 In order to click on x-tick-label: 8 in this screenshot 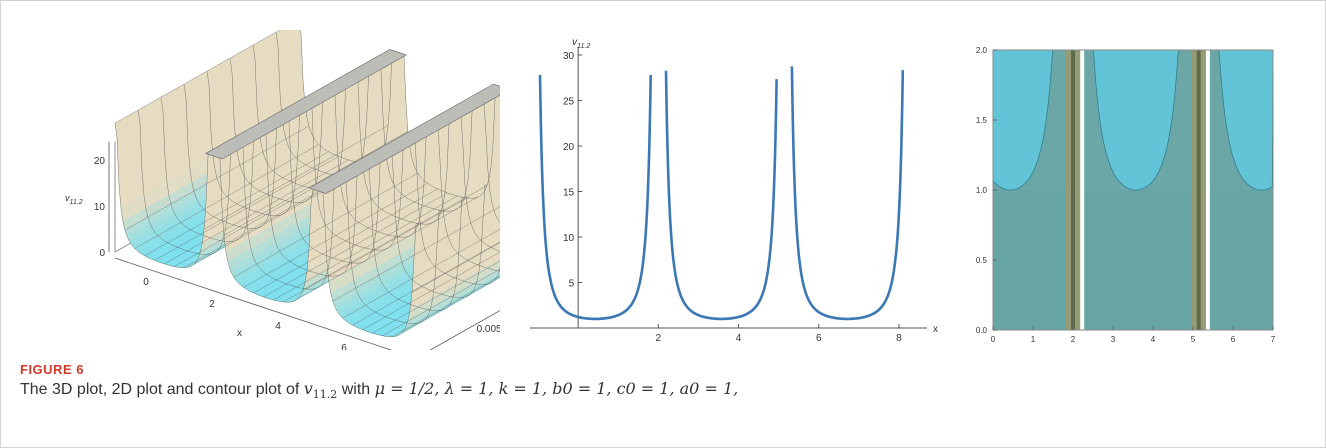, I will do `click(899, 338)`.